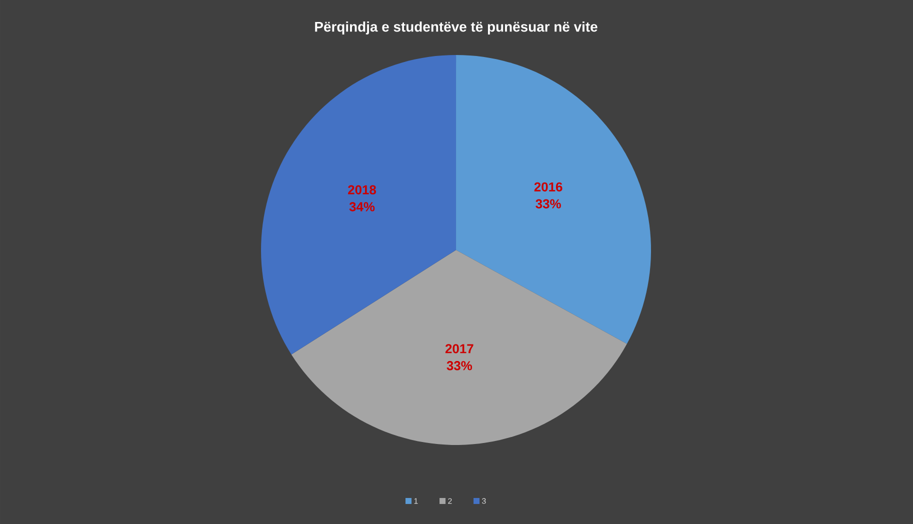 The height and width of the screenshot is (524, 913). I want to click on data-label: 2016 33%, so click(548, 195).